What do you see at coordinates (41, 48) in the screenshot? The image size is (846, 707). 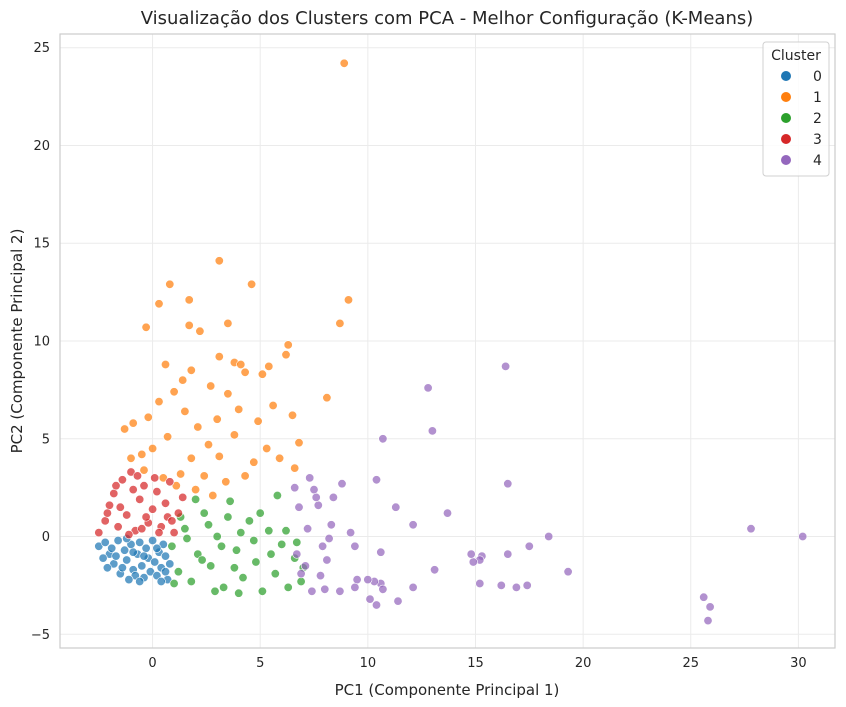 I see `y-tick-label: 25` at bounding box center [41, 48].